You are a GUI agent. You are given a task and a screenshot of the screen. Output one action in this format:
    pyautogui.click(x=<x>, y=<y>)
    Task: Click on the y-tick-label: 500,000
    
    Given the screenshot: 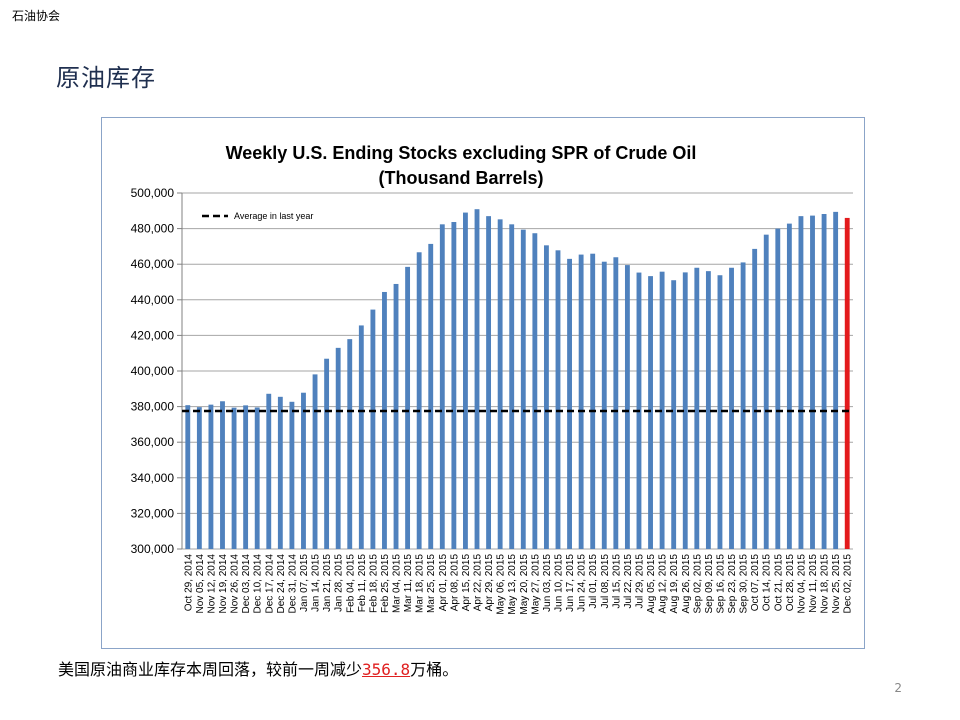 What is the action you would take?
    pyautogui.click(x=153, y=193)
    